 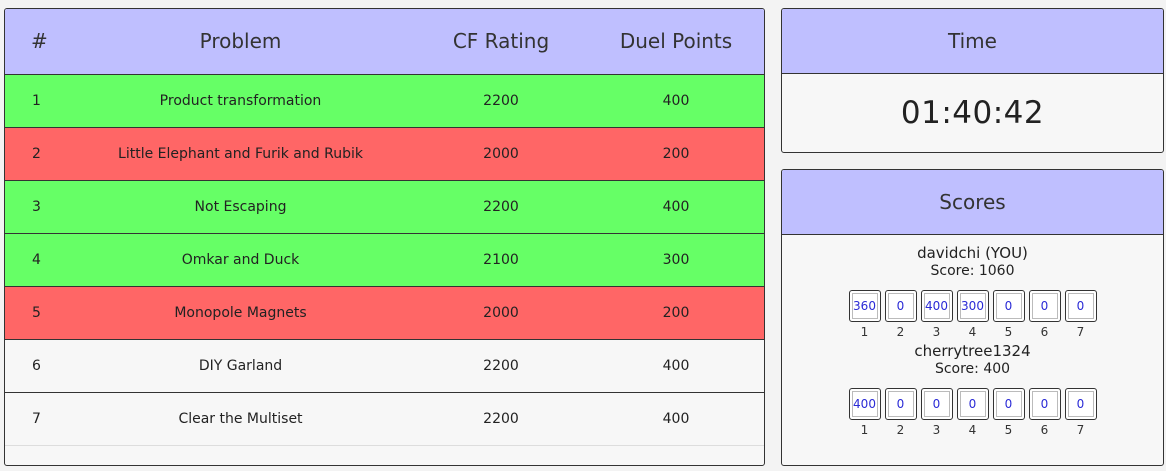 What do you see at coordinates (240, 154) in the screenshot?
I see `problem-name-link: Little Elephant and Furik and Rubik` at bounding box center [240, 154].